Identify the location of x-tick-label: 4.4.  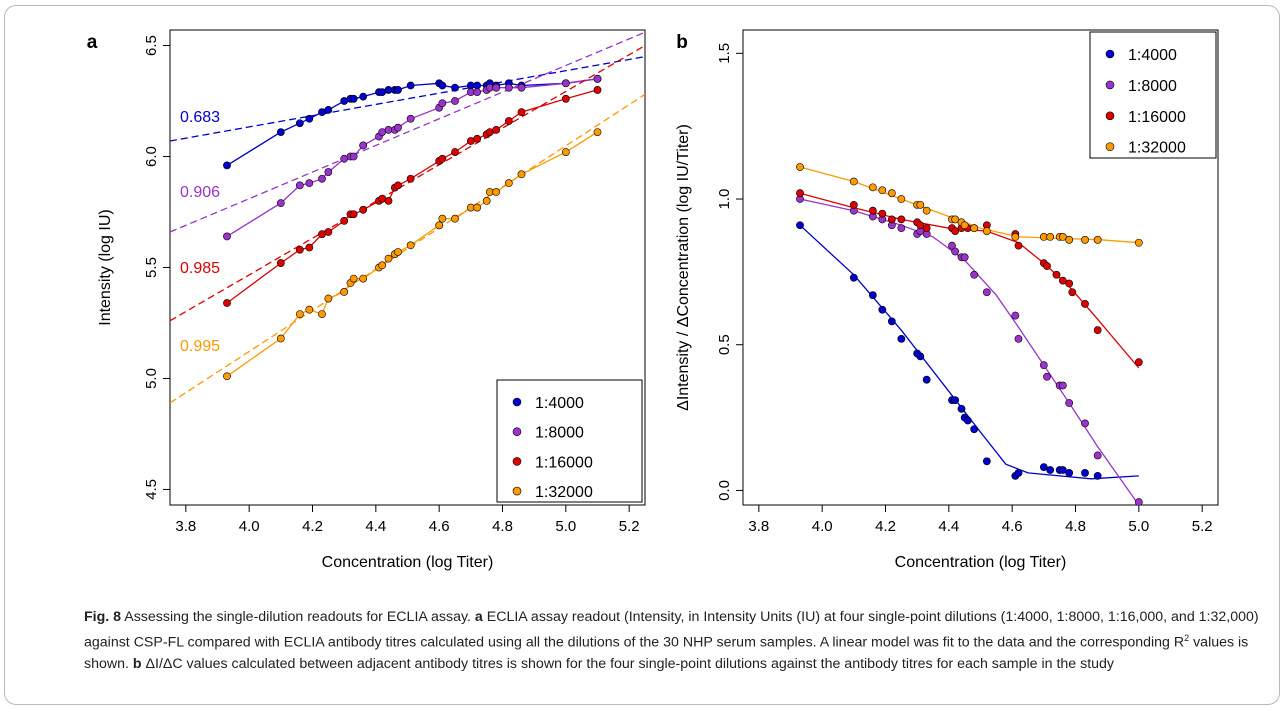
(948, 526).